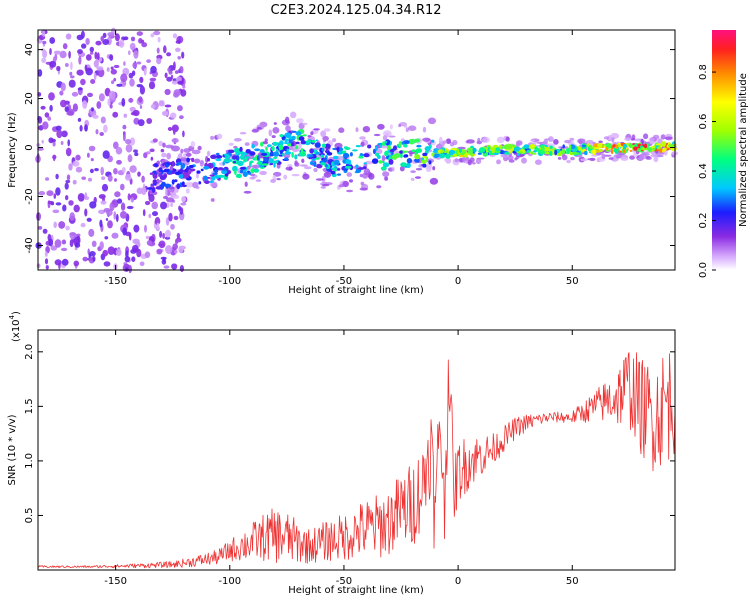 This screenshot has width=750, height=604. I want to click on snr-multiplier-exp: 4, so click(12, 316).